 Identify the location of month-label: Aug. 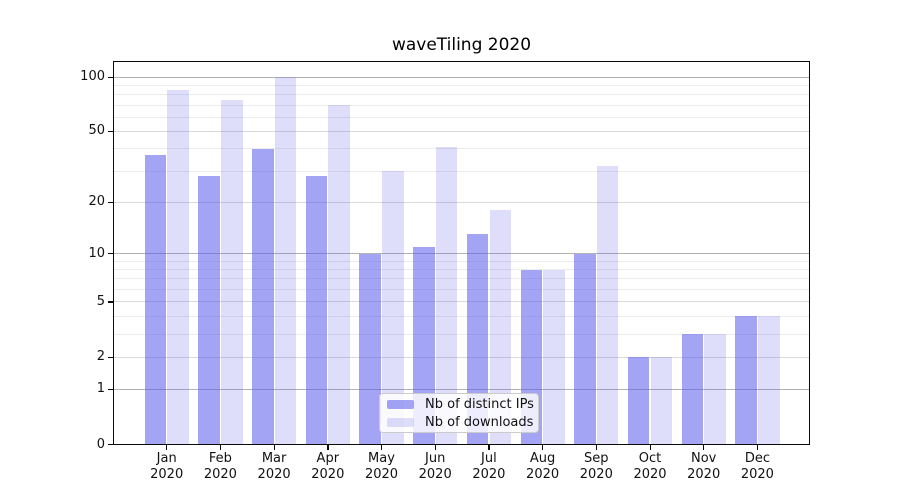
(542, 458).